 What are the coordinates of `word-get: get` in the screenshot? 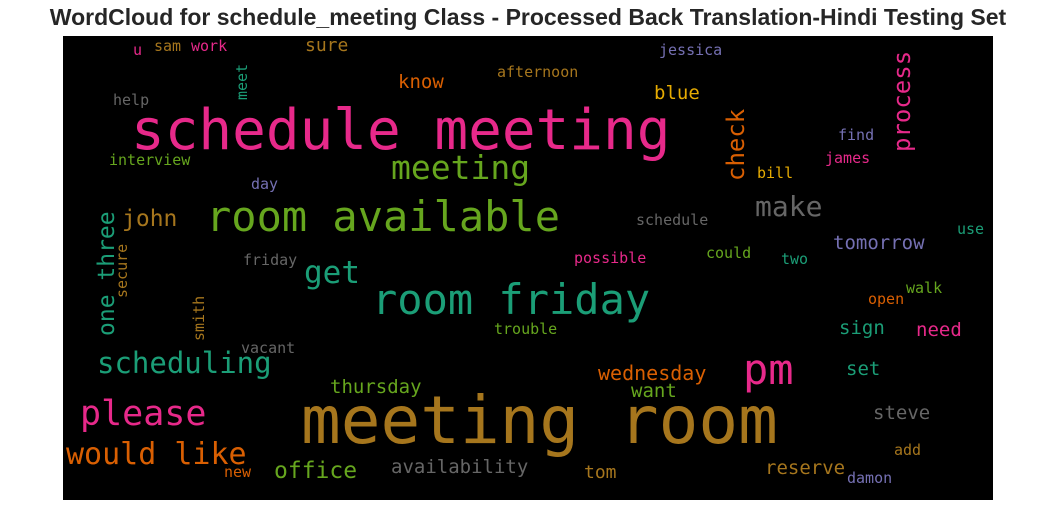 It's located at (332, 273).